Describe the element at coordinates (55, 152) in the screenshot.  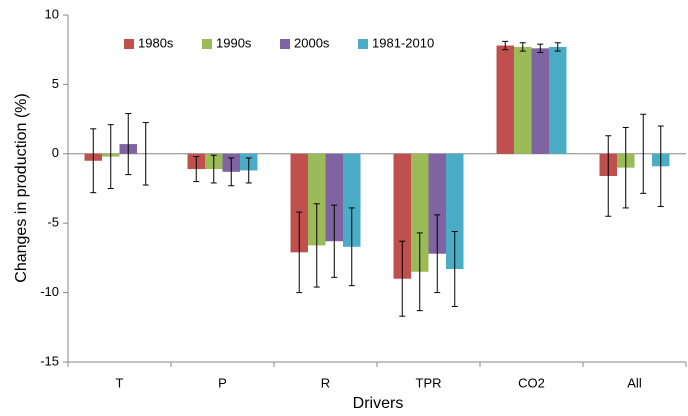
I see `y-tick-label: 0` at that location.